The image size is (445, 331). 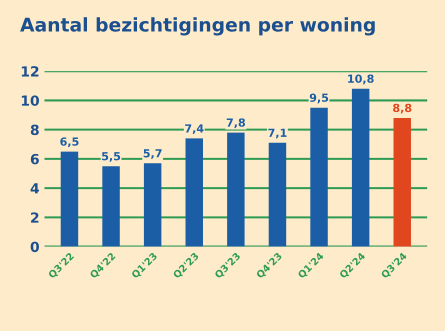 What do you see at coordinates (153, 154) in the screenshot?
I see `data-label: 5,7` at bounding box center [153, 154].